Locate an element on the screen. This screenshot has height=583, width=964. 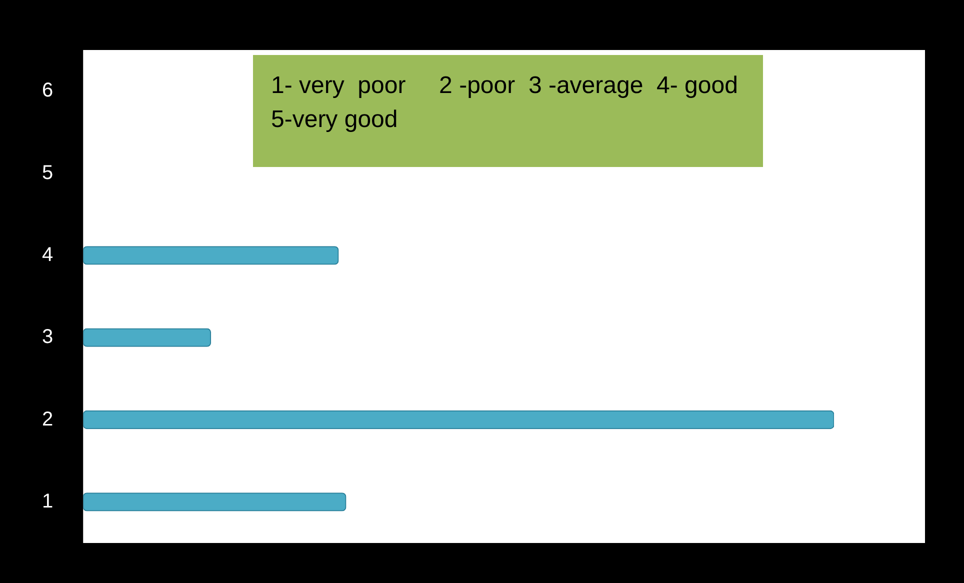
annotation: 1- very poor 2 -poor 3 -average 4- good 5-very good is located at coordinates (505, 103).